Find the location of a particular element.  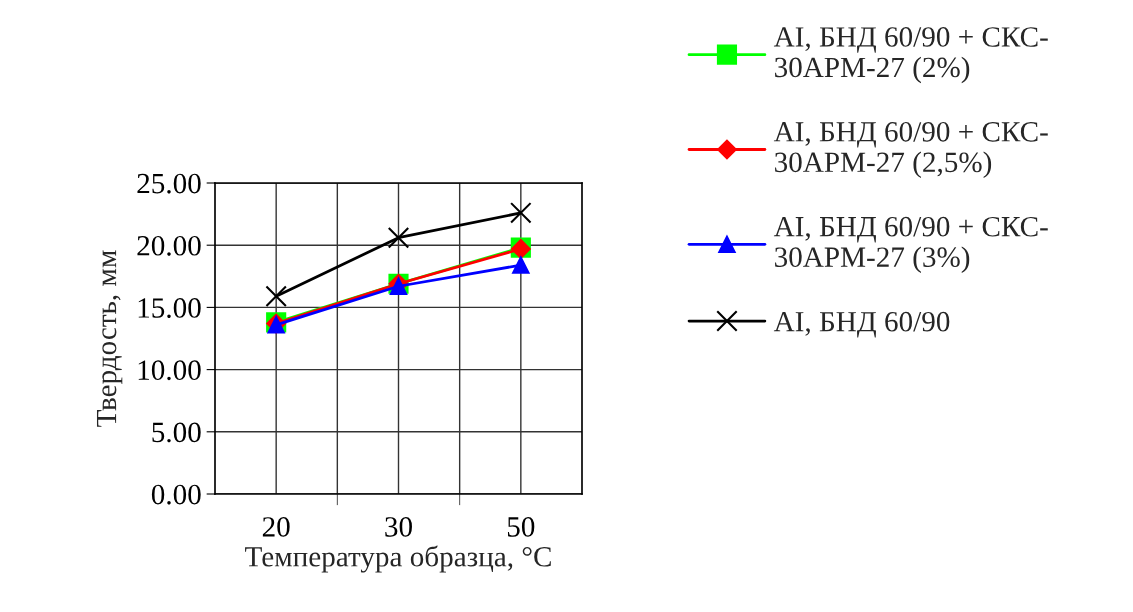

x-axis-title: Температура образца, °C is located at coordinates (398, 559).